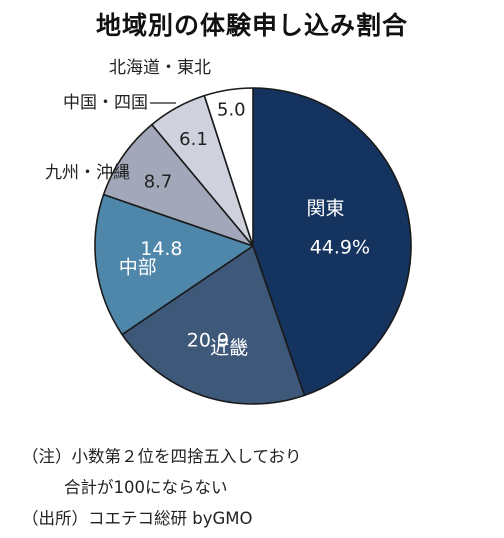  I want to click on slice-label-0: 関東, so click(325, 208).